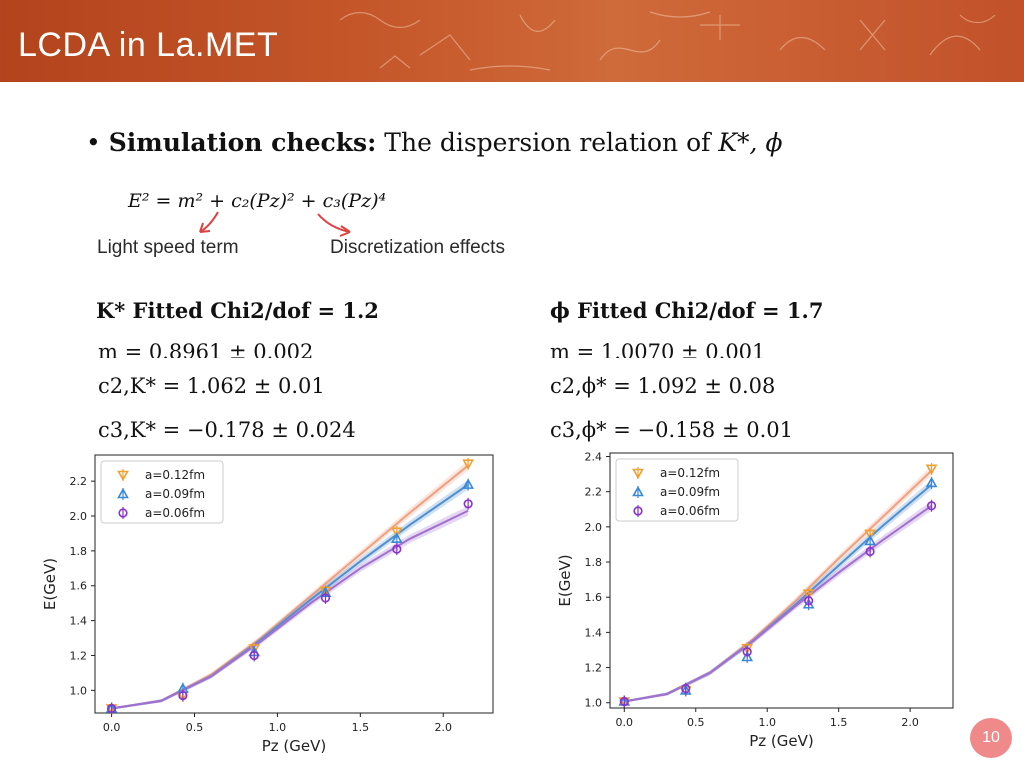  What do you see at coordinates (79, 516) in the screenshot?
I see `chart0-ytick-label-5: 2.0` at bounding box center [79, 516].